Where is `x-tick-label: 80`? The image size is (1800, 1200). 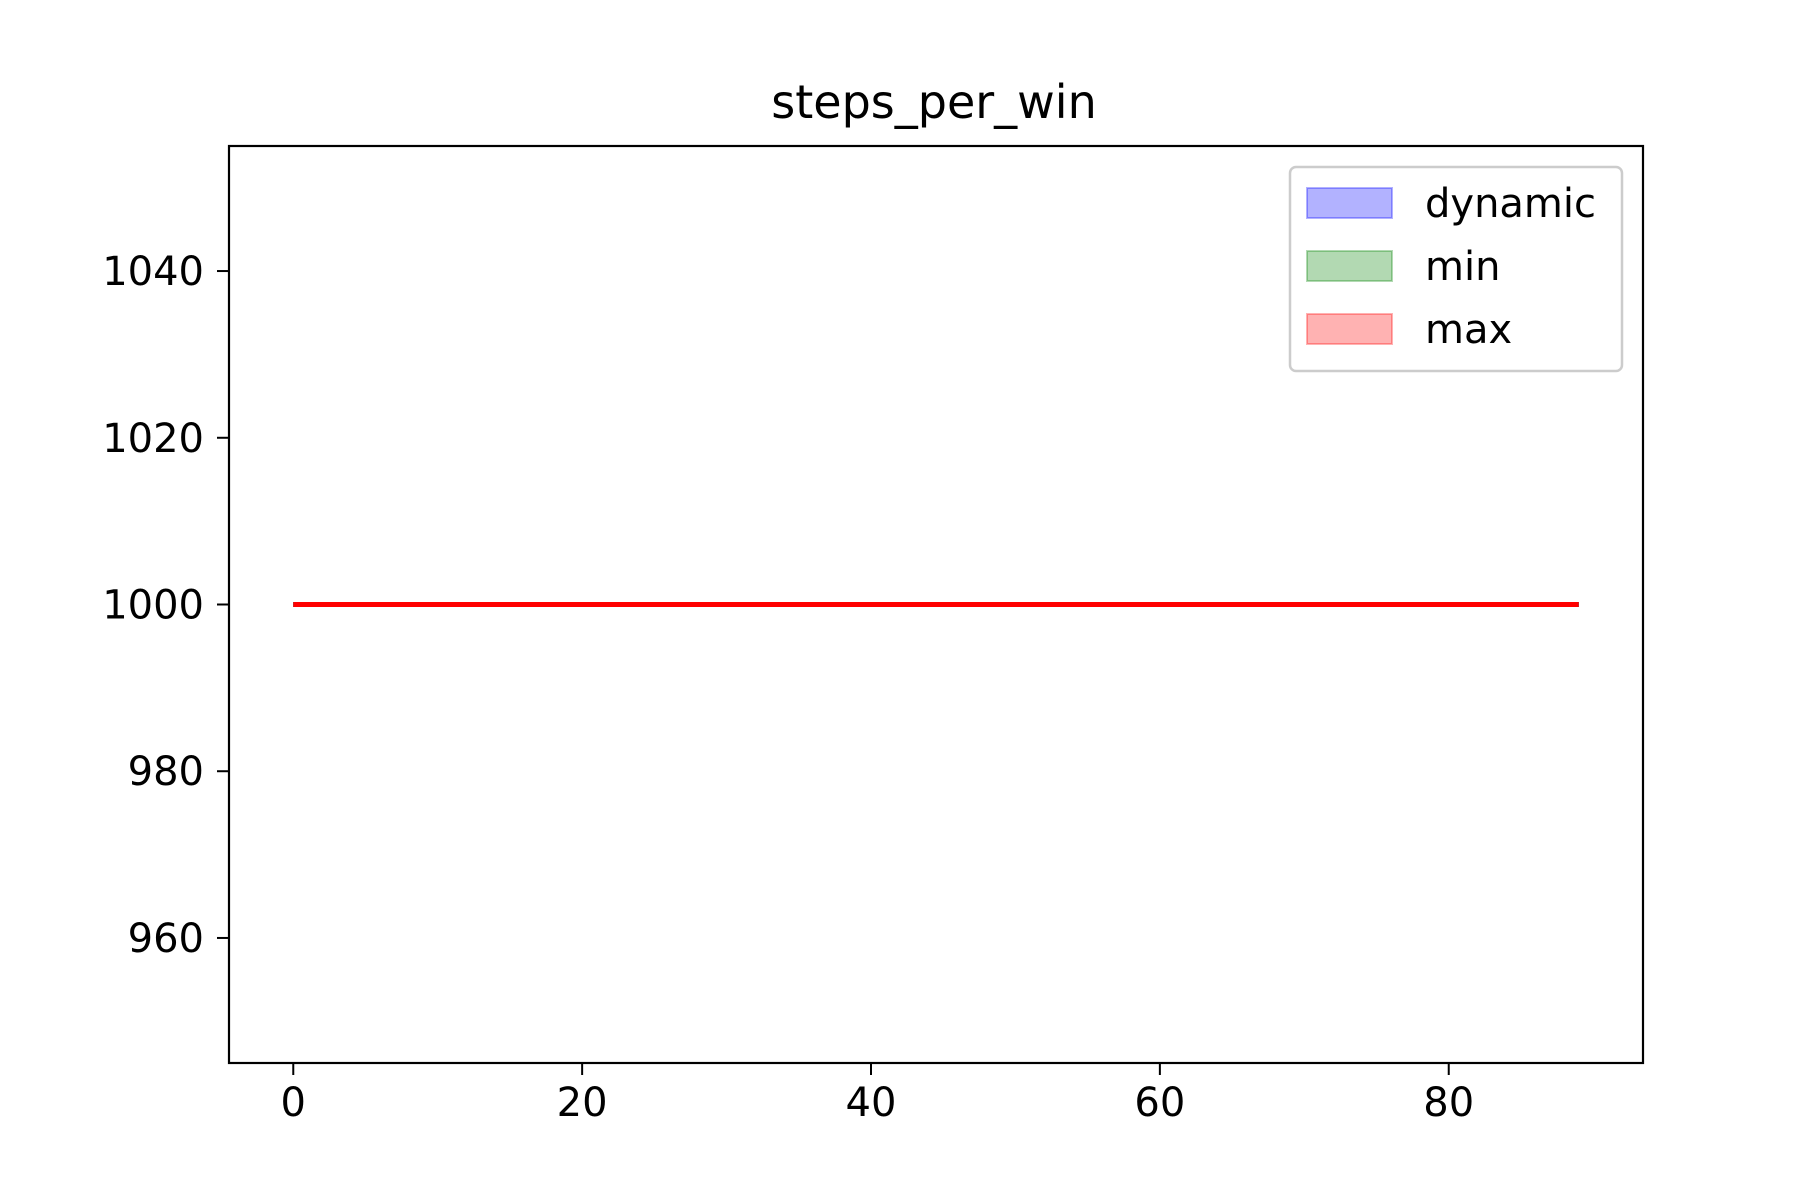
x-tick-label: 80 is located at coordinates (1448, 1103).